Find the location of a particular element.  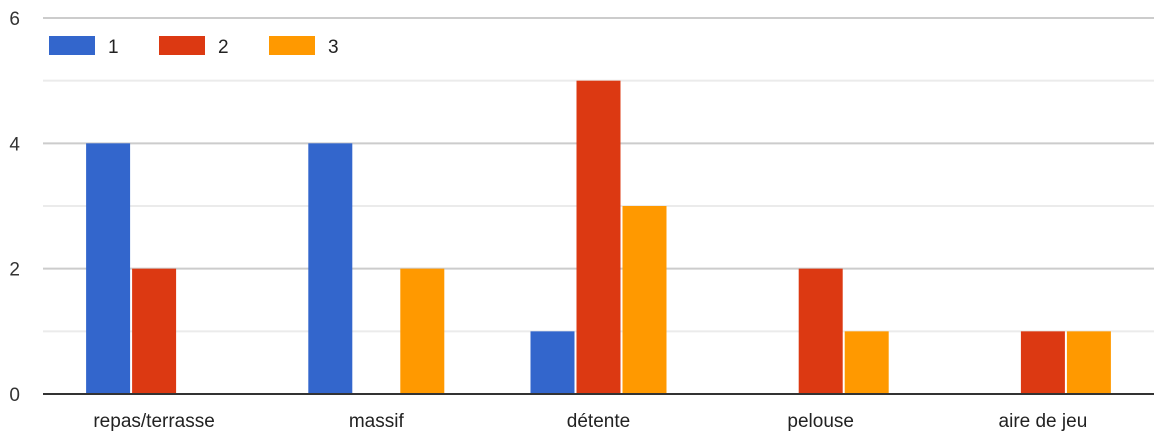

legend-label-3: 3 is located at coordinates (333, 47).